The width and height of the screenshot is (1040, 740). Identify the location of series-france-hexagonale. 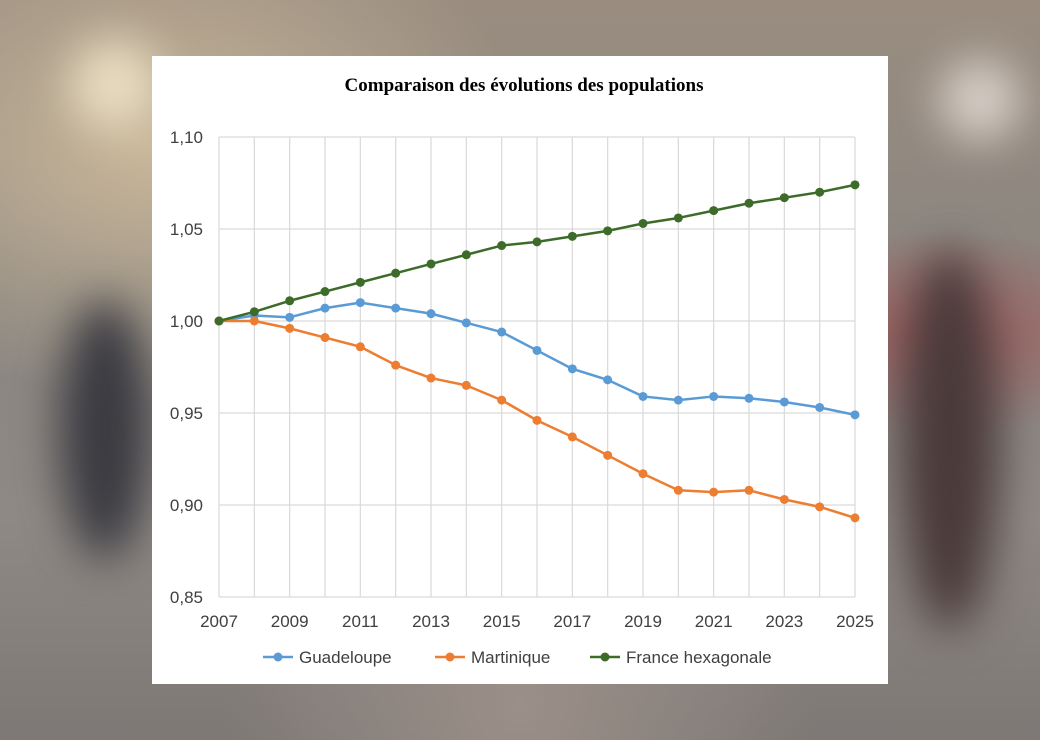
(537, 253).